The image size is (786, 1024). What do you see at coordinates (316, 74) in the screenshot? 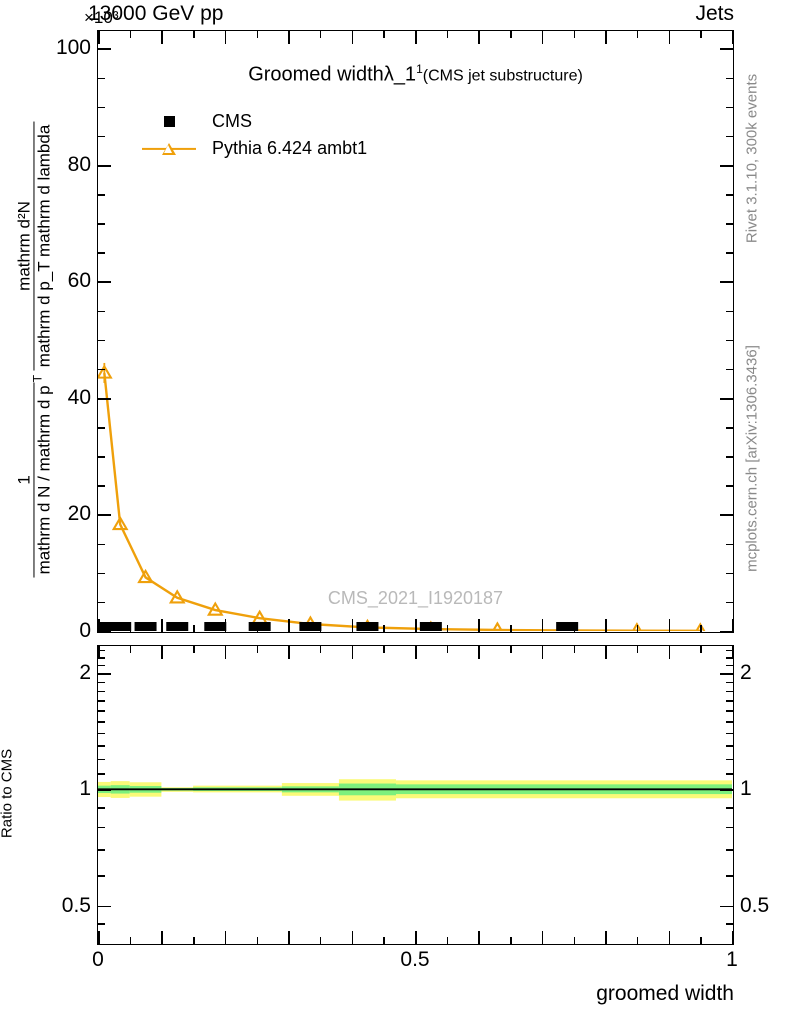
I see `plot-title-main: Groomed width` at bounding box center [316, 74].